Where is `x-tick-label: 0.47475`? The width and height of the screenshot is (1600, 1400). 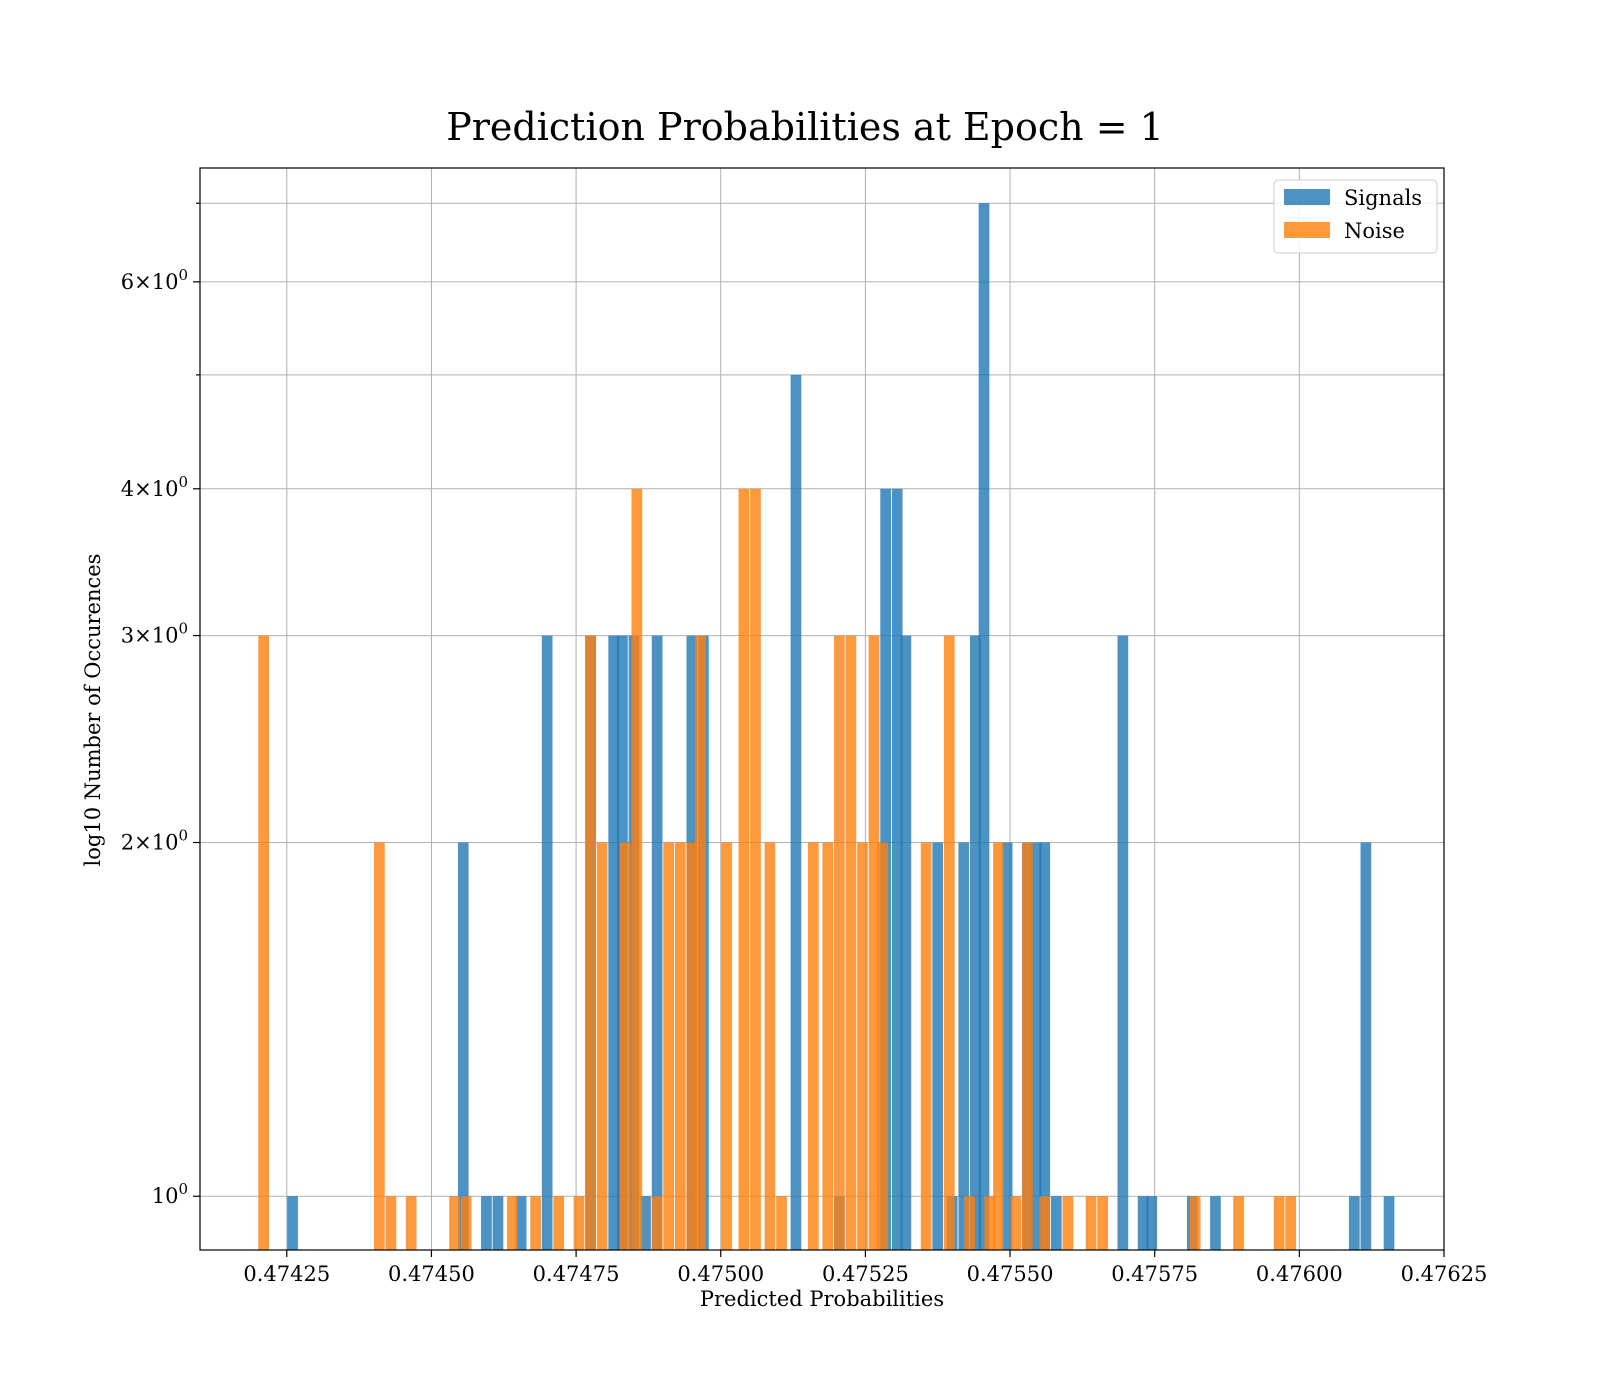 x-tick-label: 0.47475 is located at coordinates (576, 1274).